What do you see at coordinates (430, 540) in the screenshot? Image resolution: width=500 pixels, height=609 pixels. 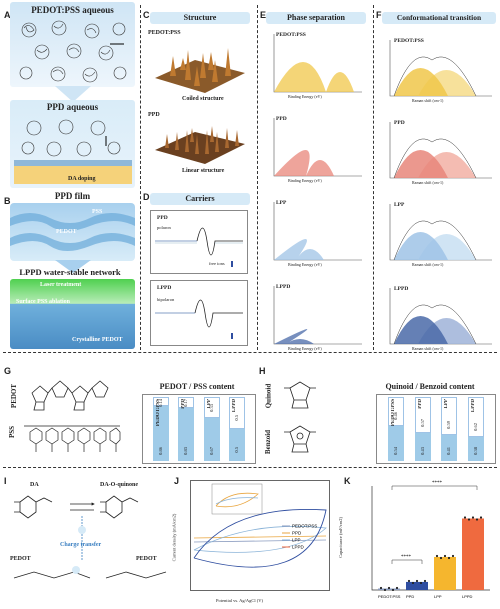 I see `capacitance-bar-chart: PEDOT:PSS PPD LPP LPPD **** ****` at bounding box center [430, 540].